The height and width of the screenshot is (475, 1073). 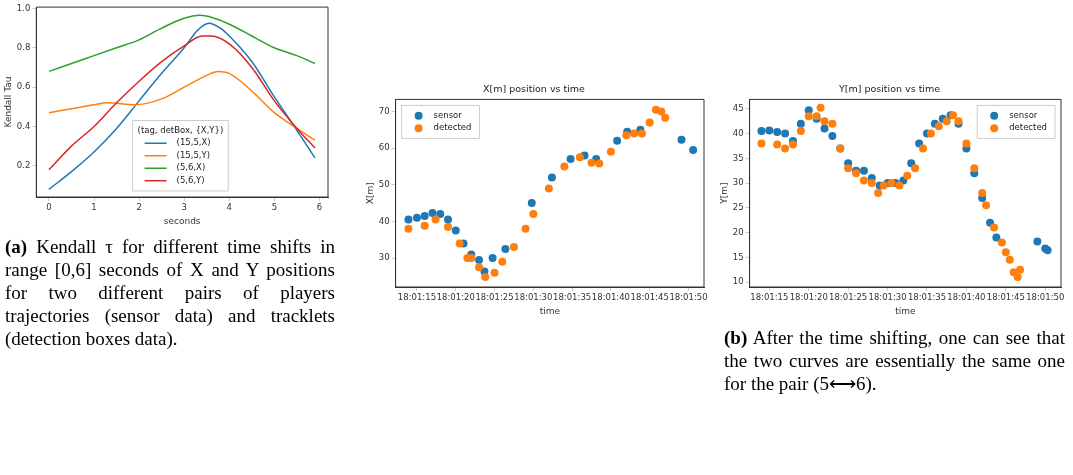 I want to click on y-tick-label: 50, so click(x=384, y=183).